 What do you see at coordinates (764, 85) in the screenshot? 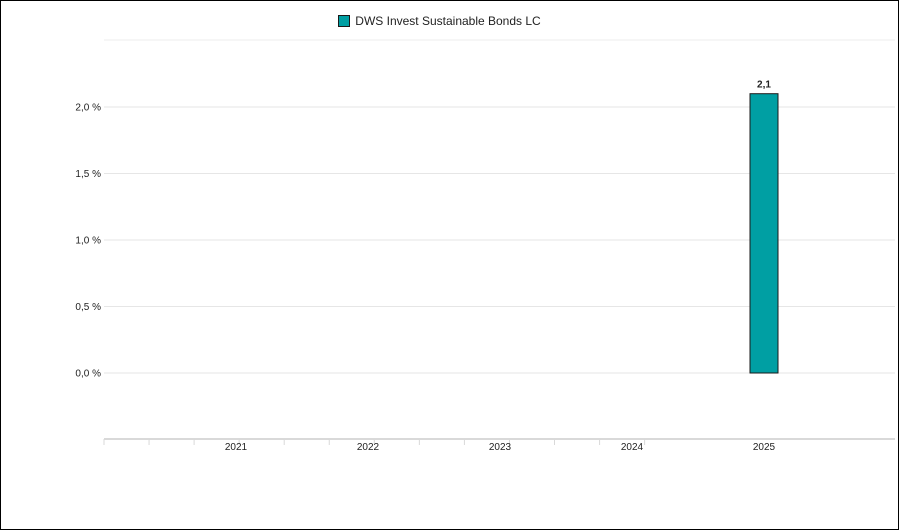
I see `data-label: 2,1` at bounding box center [764, 85].